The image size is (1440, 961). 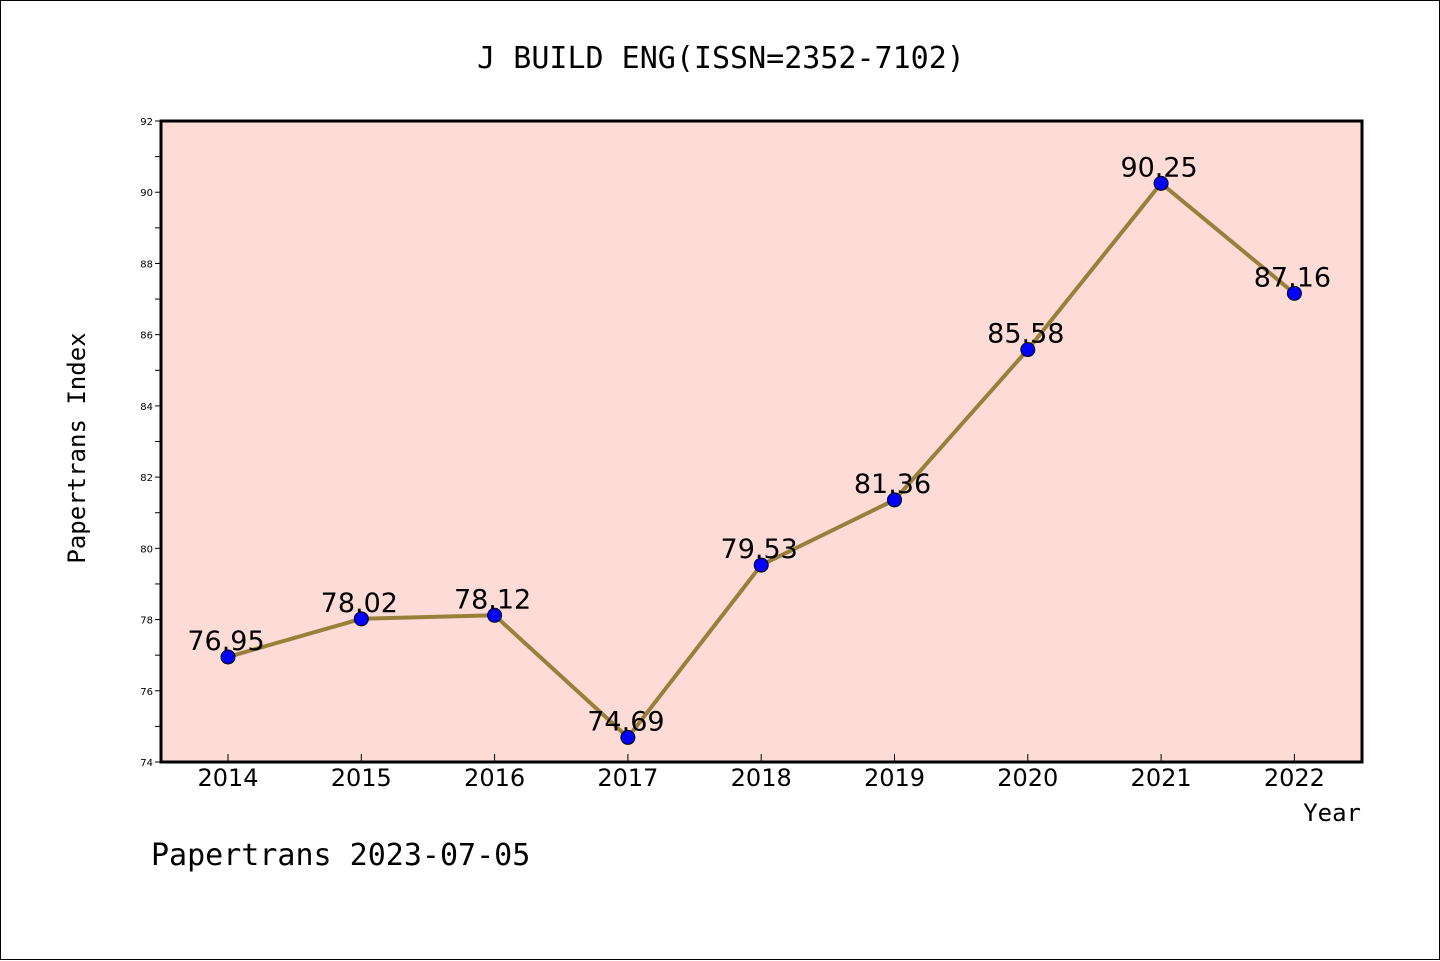 What do you see at coordinates (1292, 277) in the screenshot?
I see `data-label: 87.16` at bounding box center [1292, 277].